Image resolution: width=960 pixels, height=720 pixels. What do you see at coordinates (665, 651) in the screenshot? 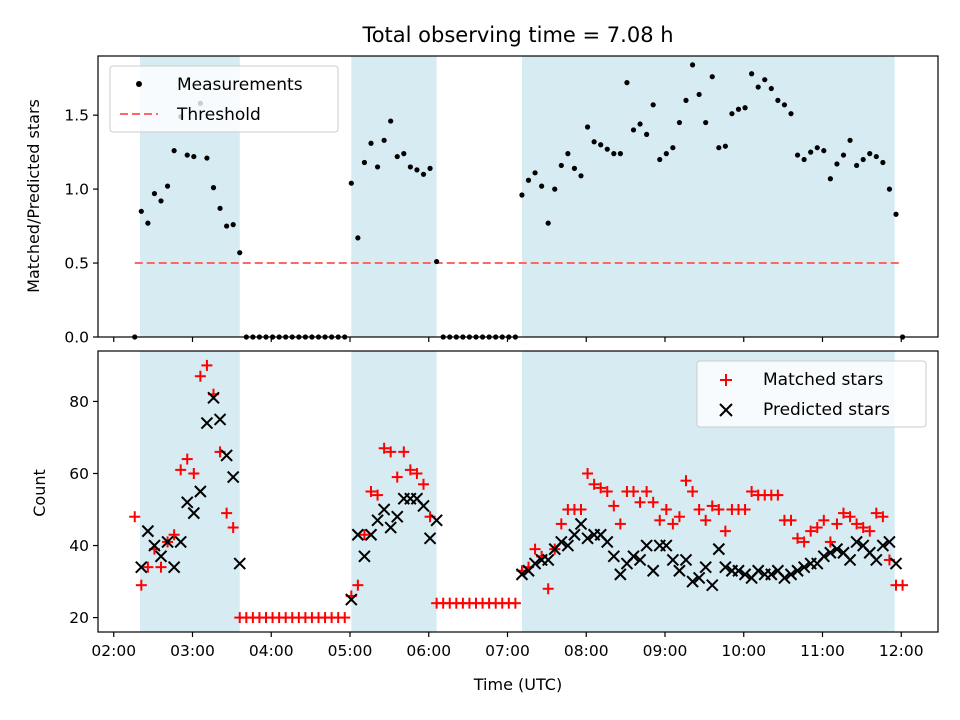
I see `x-tick-label: 09:00` at bounding box center [665, 651].